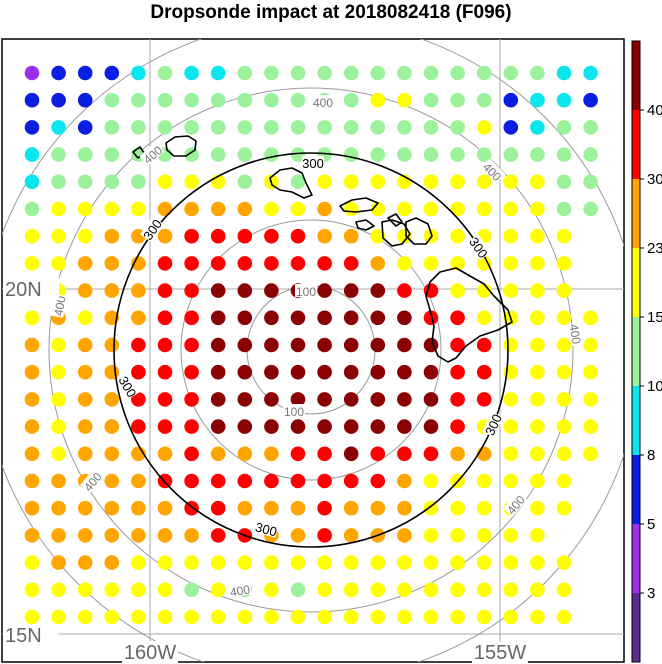 The width and height of the screenshot is (662, 664). What do you see at coordinates (654, 248) in the screenshot?
I see `colorbar-label: 23` at bounding box center [654, 248].